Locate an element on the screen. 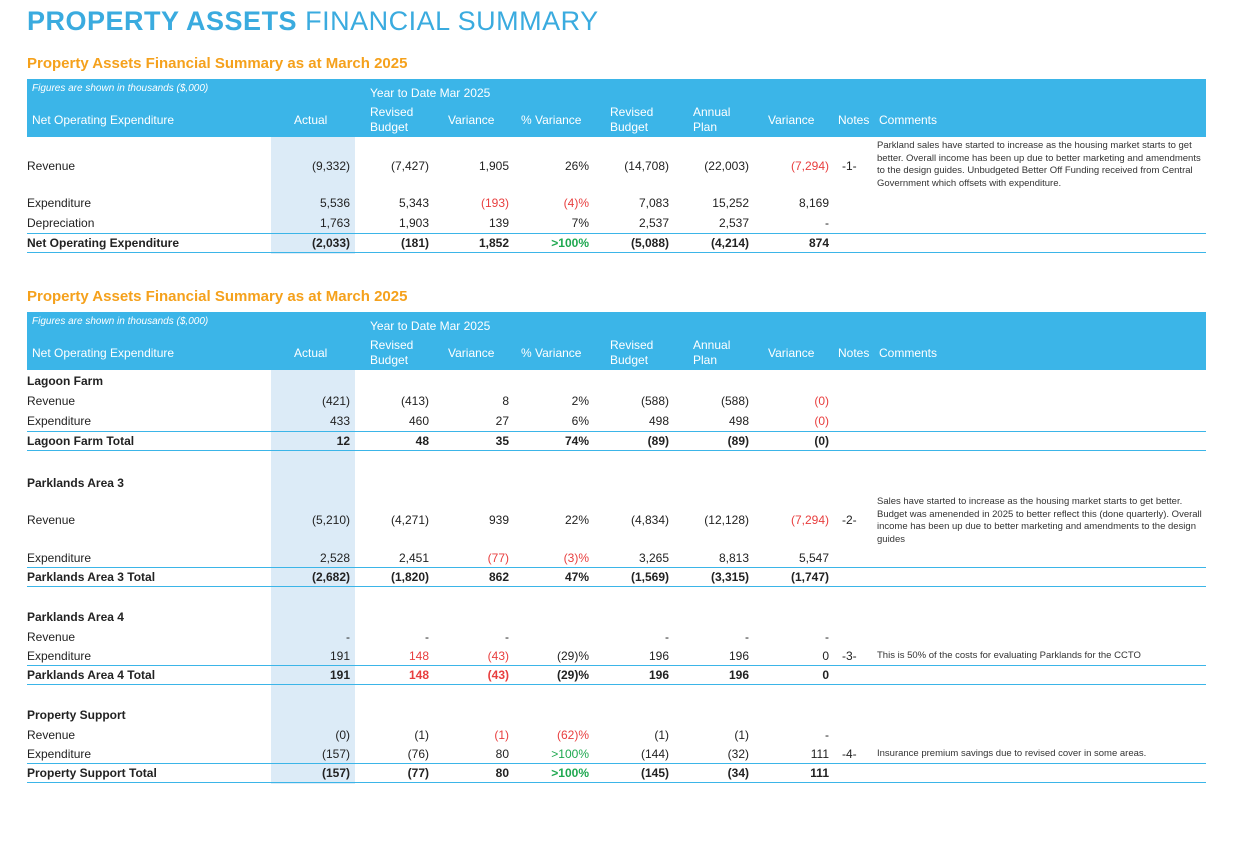  cell-revised-budget: (1) is located at coordinates (421, 735).